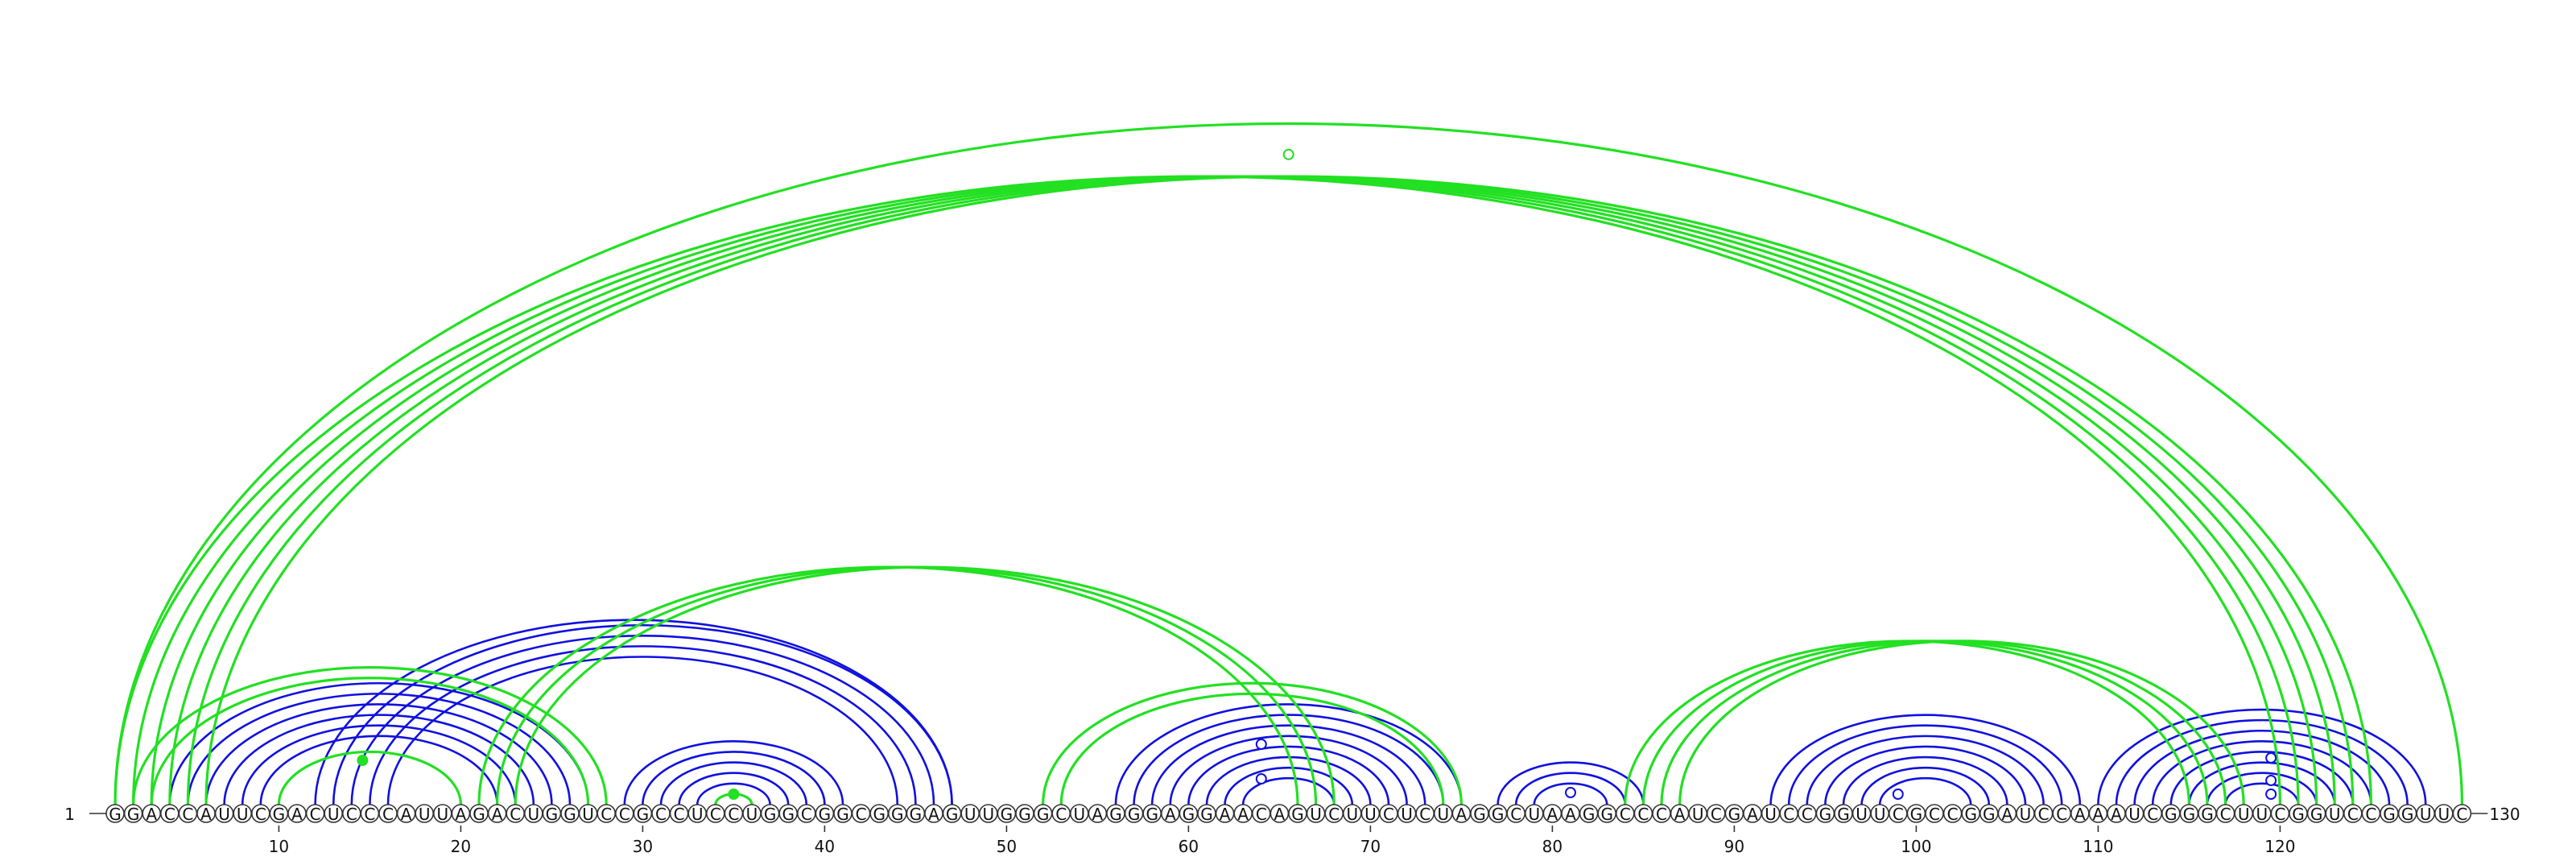 The height and width of the screenshot is (861, 2576). I want to click on nucleotide-89: C, so click(1716, 814).